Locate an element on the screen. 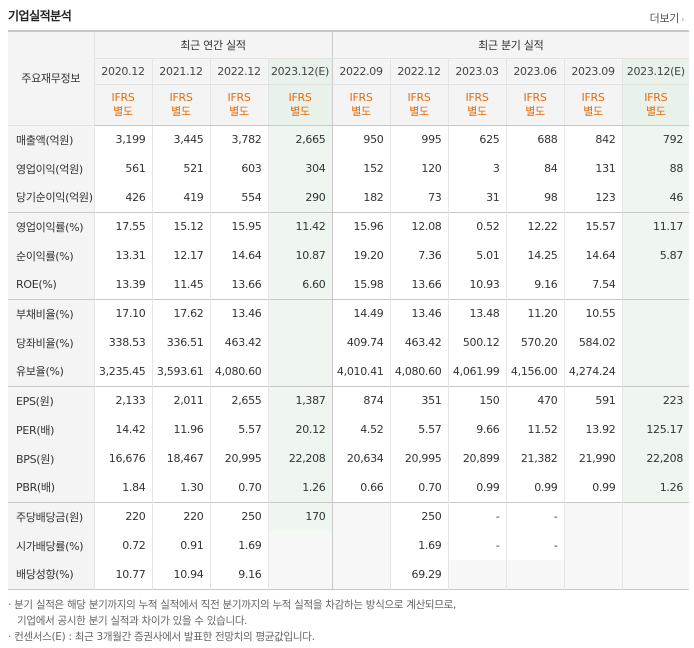  table-cell: 250 is located at coordinates (239, 516).